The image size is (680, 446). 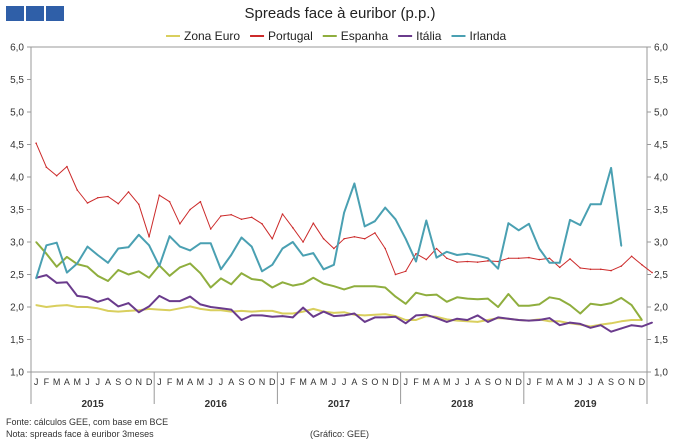 What do you see at coordinates (128, 382) in the screenshot?
I see `x-month-label: O` at bounding box center [128, 382].